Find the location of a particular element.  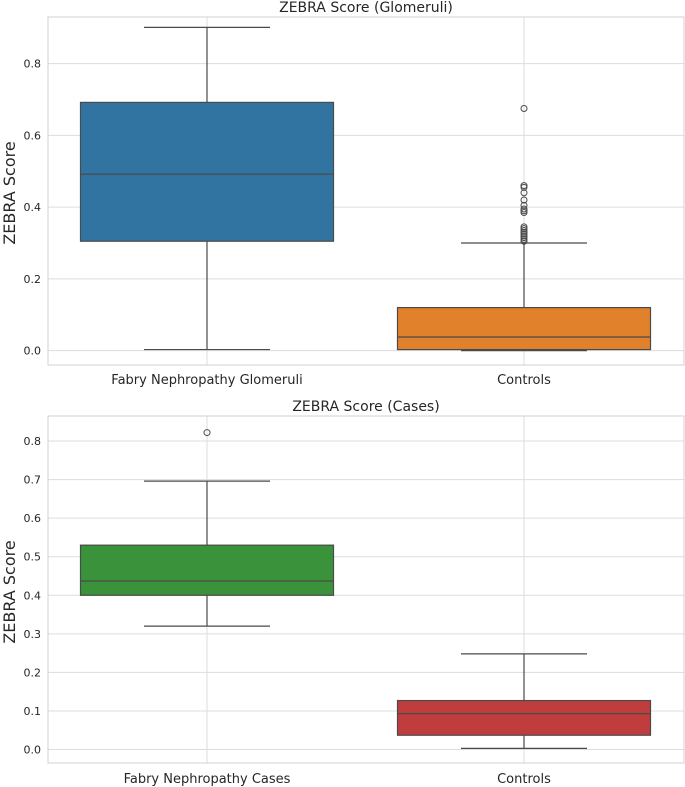

y-tick-label: 0.5 is located at coordinates (33, 557).